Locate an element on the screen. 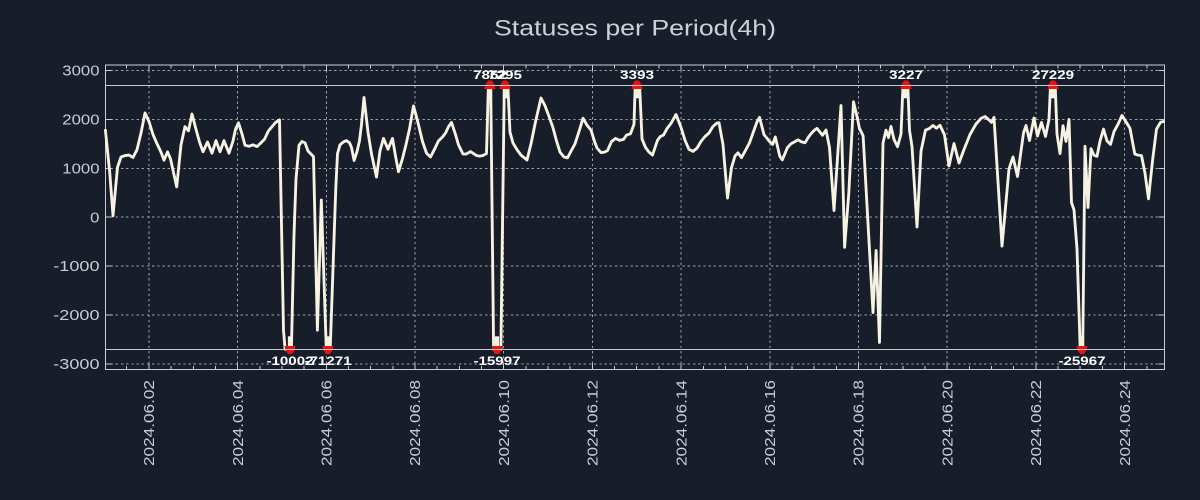 The height and width of the screenshot is (500, 1200). svg-text: 2024.06.22 is located at coordinates (1037, 423).